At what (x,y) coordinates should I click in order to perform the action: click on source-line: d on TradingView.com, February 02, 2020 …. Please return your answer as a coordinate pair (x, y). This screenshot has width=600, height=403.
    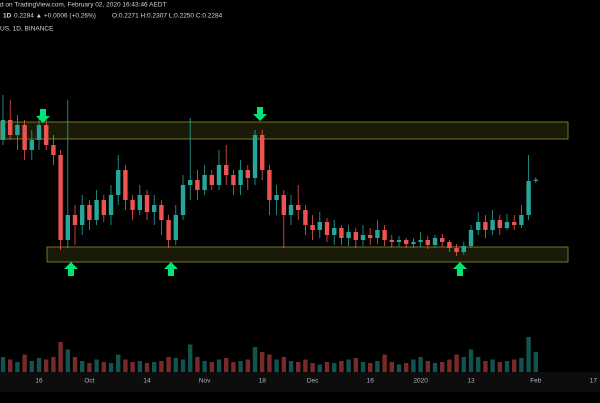
    Looking at the image, I should click on (83, 5).